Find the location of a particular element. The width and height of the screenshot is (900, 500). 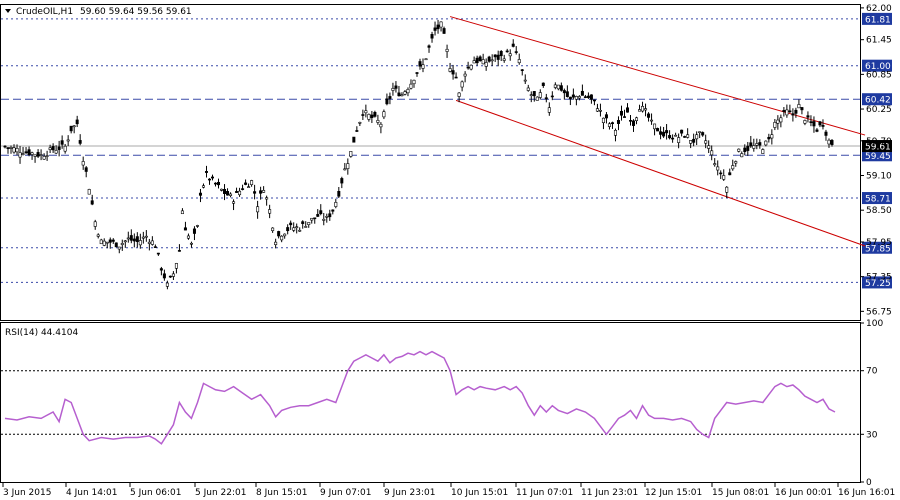

level-label: 59.45 is located at coordinates (878, 157).